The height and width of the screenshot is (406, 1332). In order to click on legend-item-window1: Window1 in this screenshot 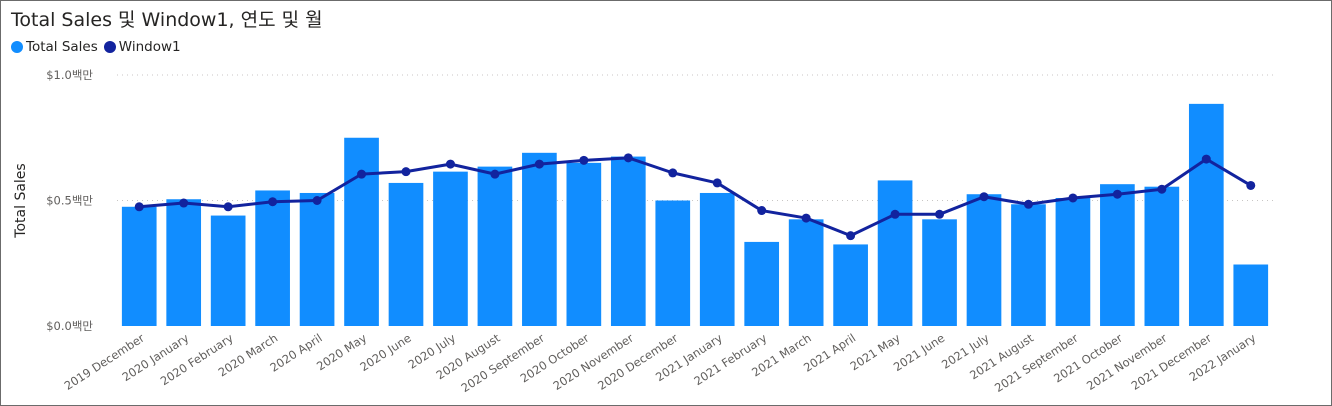, I will do `click(142, 47)`.